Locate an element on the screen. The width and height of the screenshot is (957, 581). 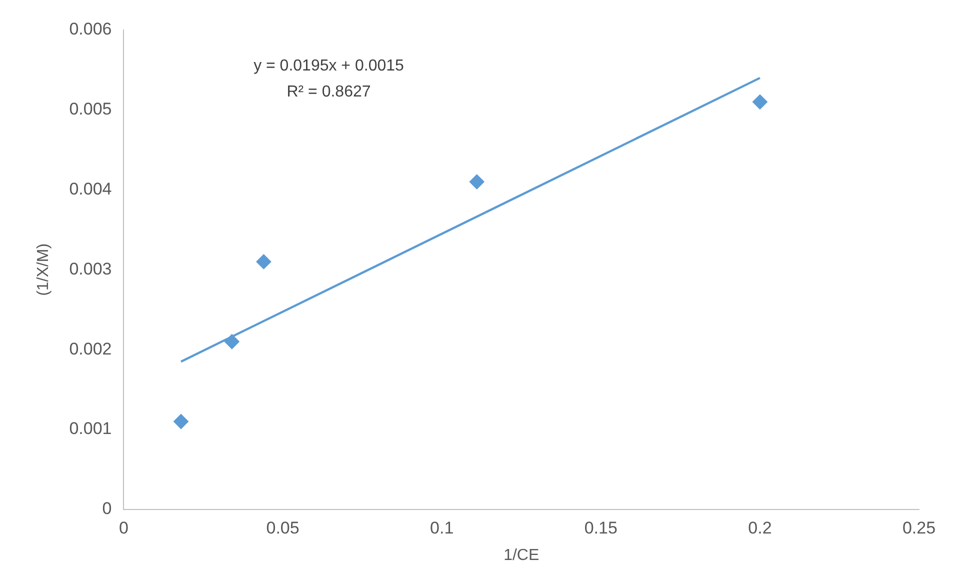
y-tick-label: 0.002 is located at coordinates (90, 348).